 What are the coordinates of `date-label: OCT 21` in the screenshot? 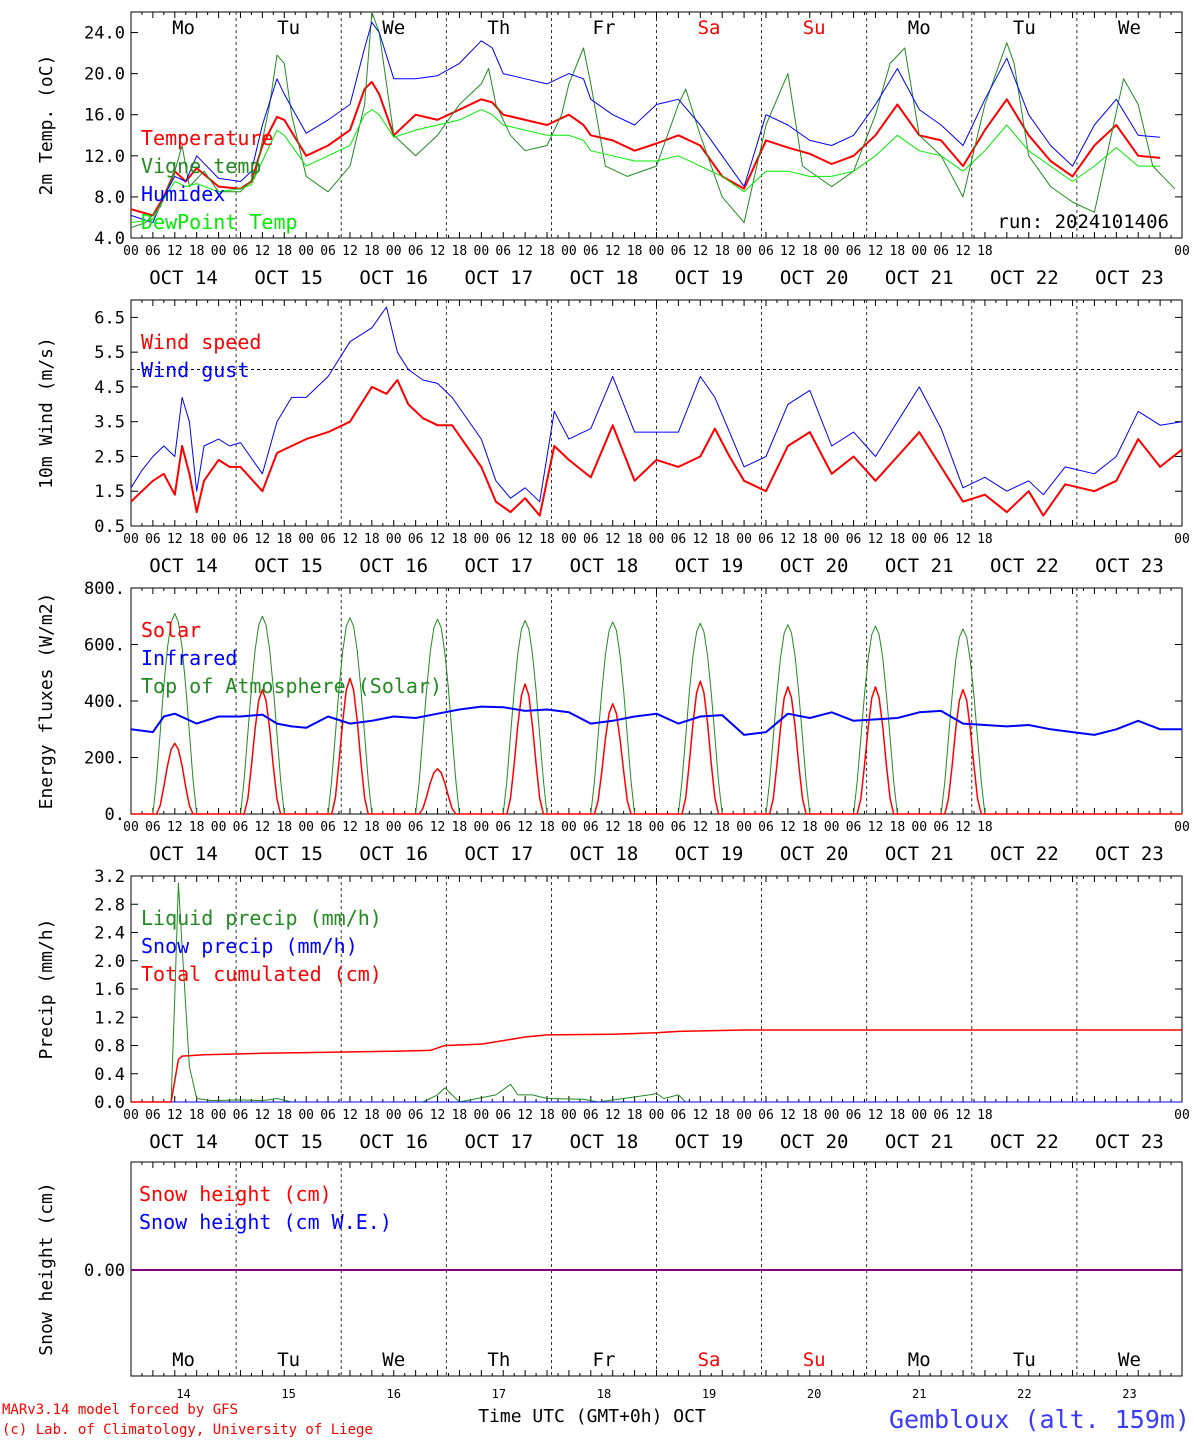 It's located at (919, 566).